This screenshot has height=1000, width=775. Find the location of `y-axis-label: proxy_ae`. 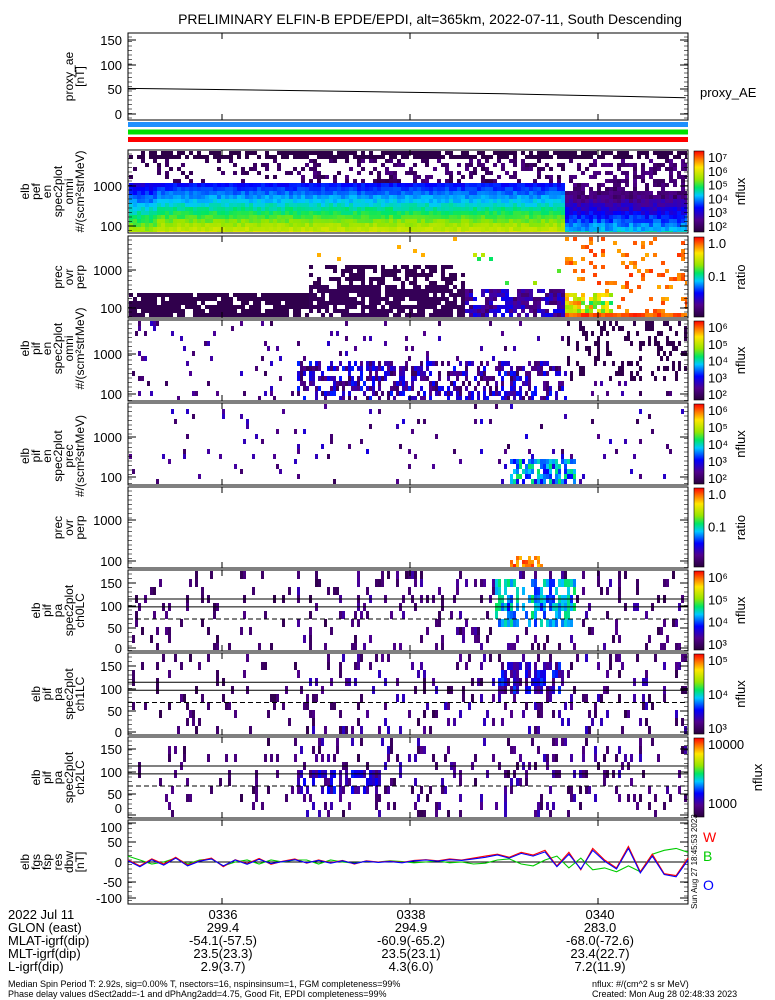

y-axis-label: proxy_ae is located at coordinates (69, 76).